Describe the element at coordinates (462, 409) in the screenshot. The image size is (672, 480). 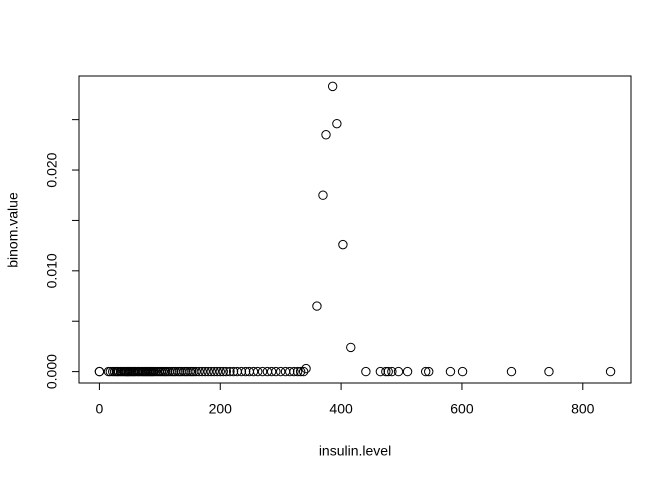
I see `x-tick-label: 600` at that location.